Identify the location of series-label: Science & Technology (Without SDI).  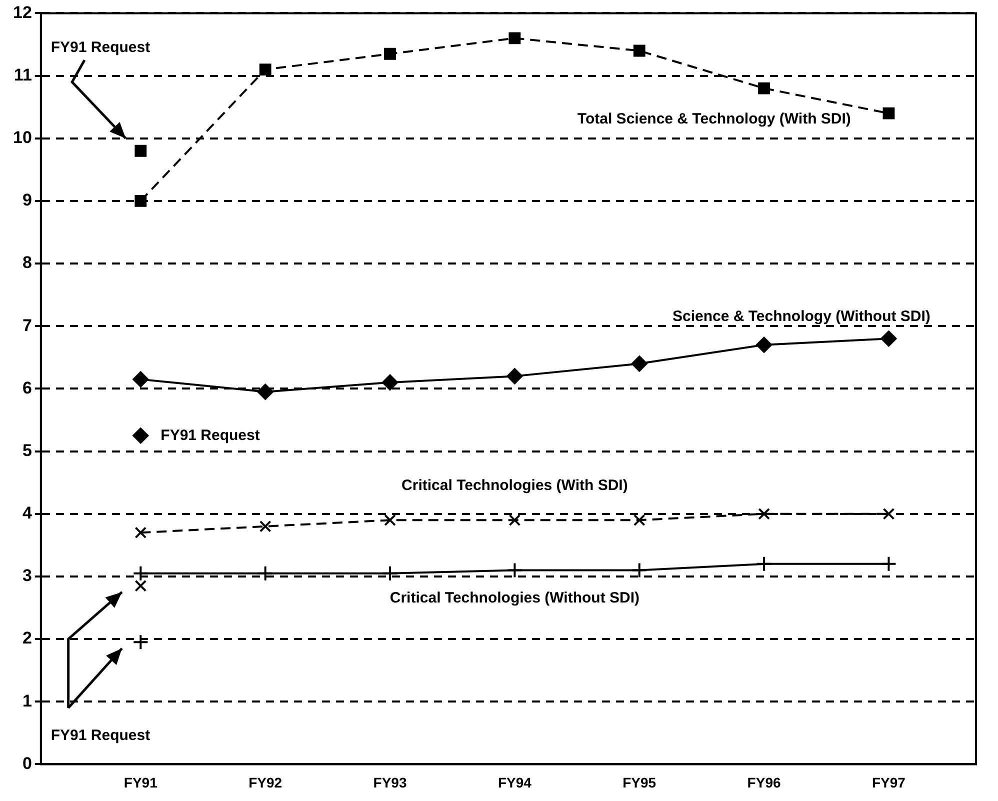
(801, 316).